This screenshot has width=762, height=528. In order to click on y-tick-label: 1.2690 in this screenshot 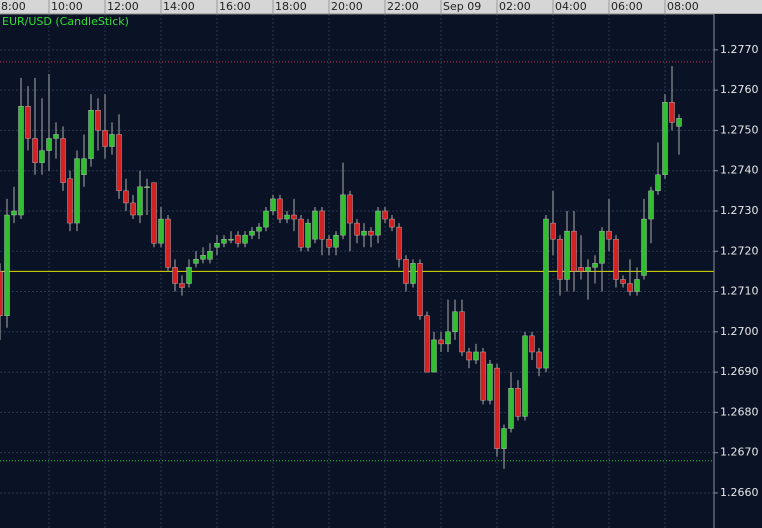, I will do `click(739, 371)`.